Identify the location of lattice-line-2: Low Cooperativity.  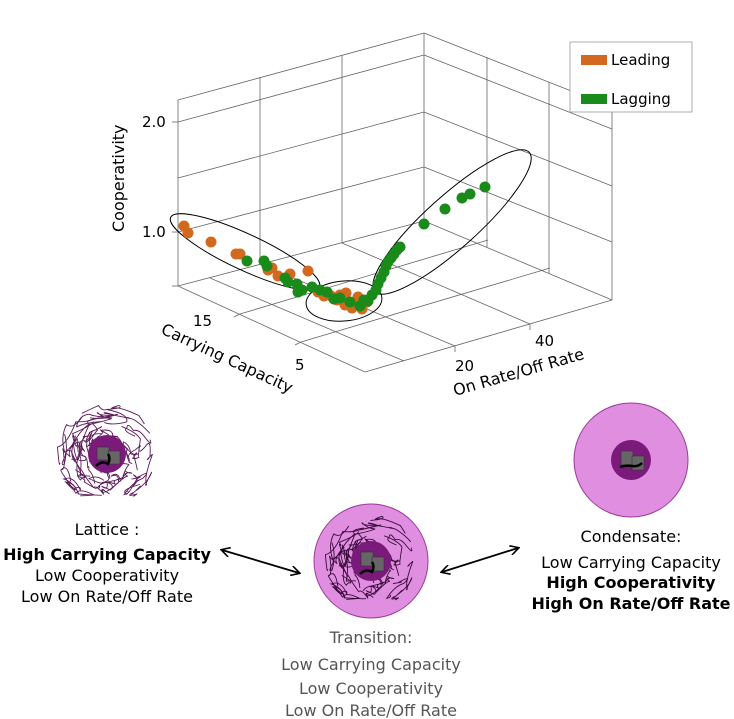
(107, 575).